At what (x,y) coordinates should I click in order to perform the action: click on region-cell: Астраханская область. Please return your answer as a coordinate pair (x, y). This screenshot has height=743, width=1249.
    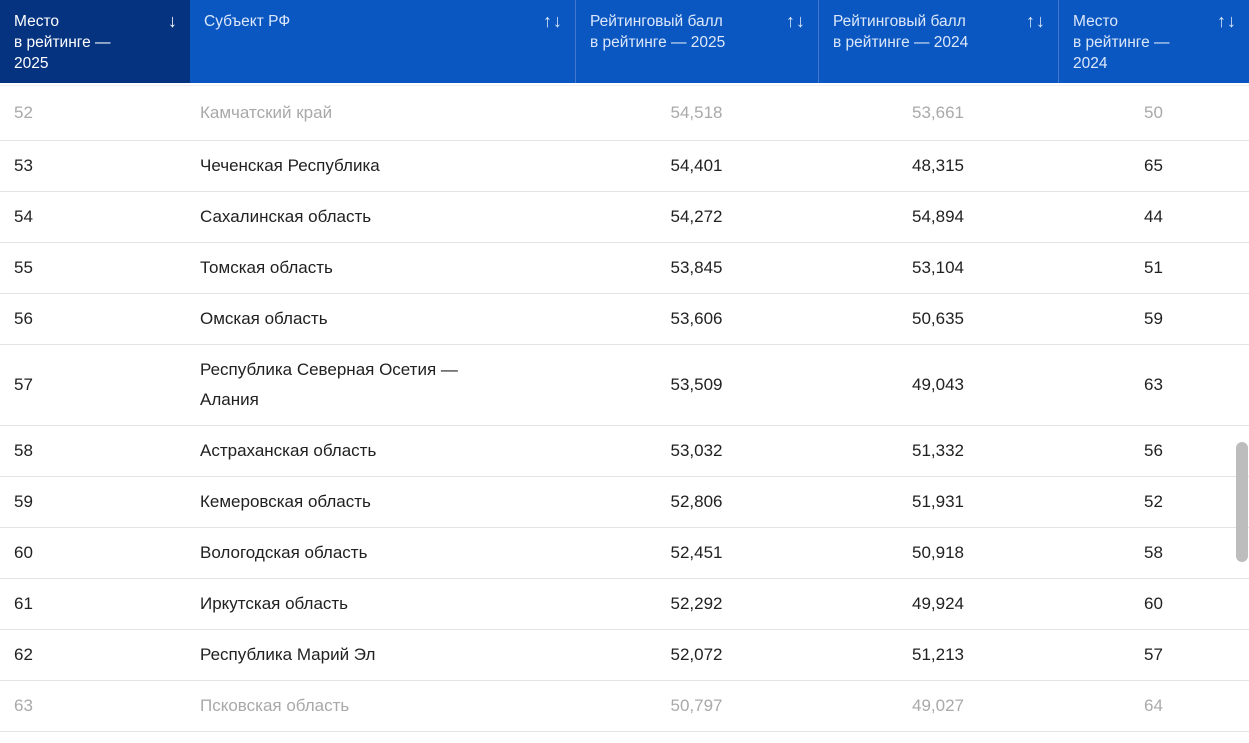
    Looking at the image, I should click on (288, 450).